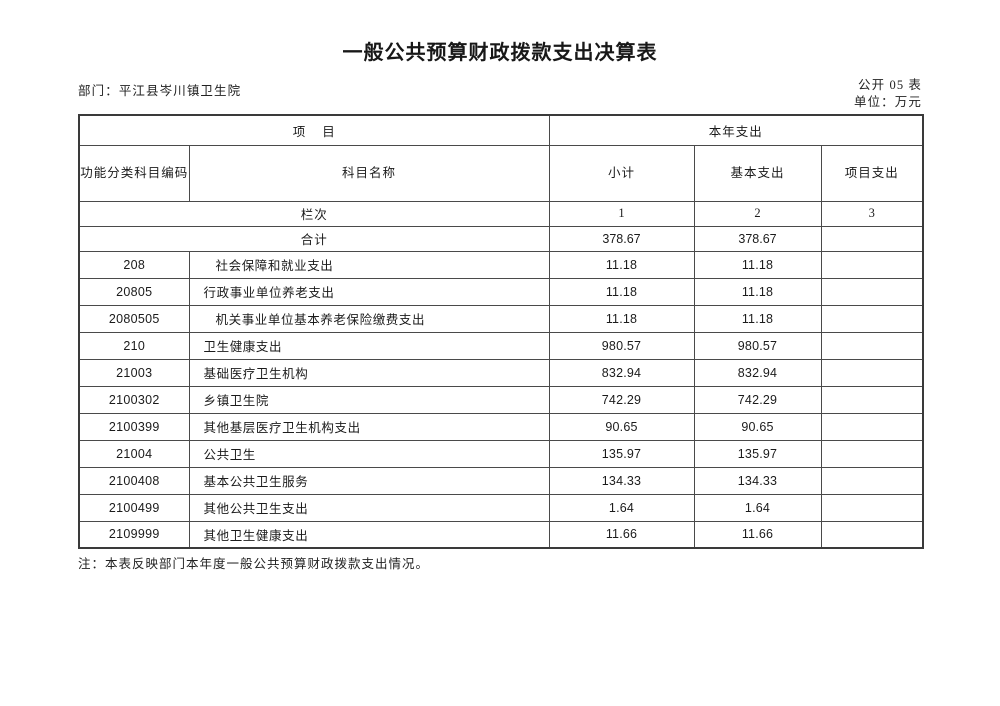 Image resolution: width=1000 pixels, height=706 pixels. Describe the element at coordinates (134, 426) in the screenshot. I see `row-code: 2100399` at that location.